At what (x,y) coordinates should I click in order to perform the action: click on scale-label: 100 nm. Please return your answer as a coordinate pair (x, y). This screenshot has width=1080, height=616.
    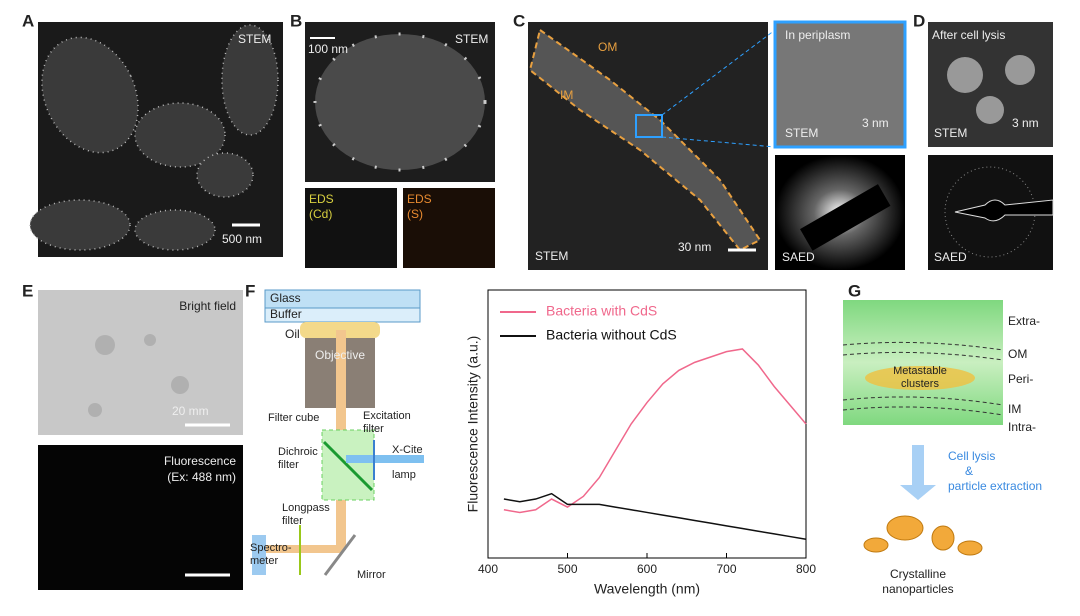
    Looking at the image, I should click on (328, 49).